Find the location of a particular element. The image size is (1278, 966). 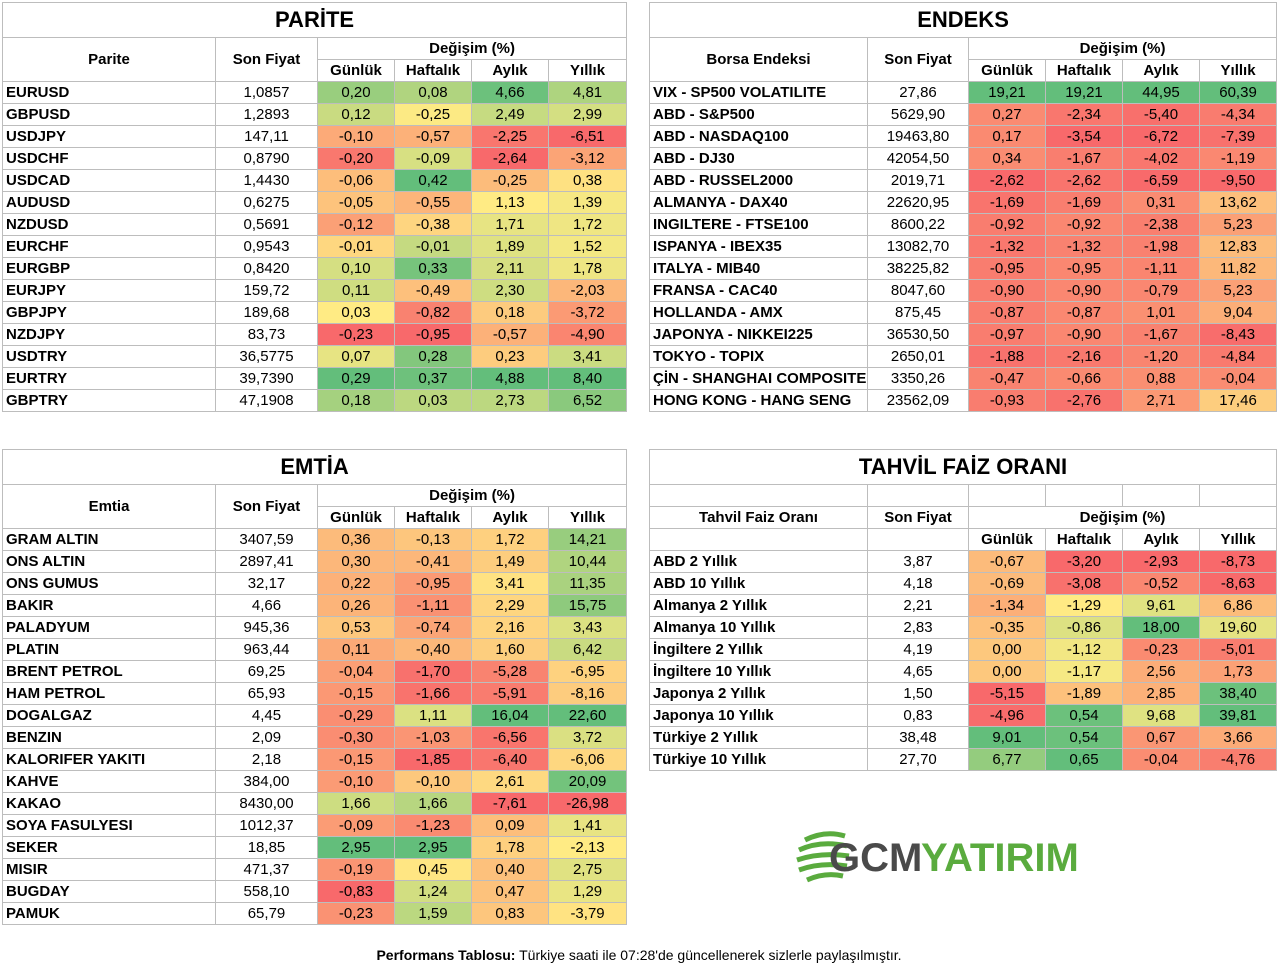

row-weekly-change: 0,33 is located at coordinates (433, 268).